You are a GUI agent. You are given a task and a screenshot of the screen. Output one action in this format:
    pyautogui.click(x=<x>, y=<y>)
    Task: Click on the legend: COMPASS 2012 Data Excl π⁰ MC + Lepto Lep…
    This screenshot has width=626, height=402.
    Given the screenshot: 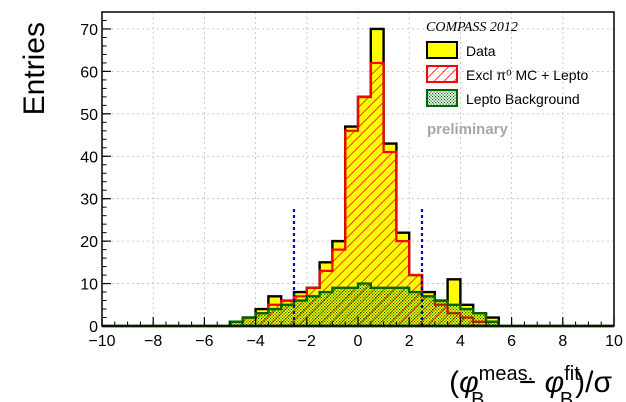 What is the action you would take?
    pyautogui.click(x=507, y=79)
    